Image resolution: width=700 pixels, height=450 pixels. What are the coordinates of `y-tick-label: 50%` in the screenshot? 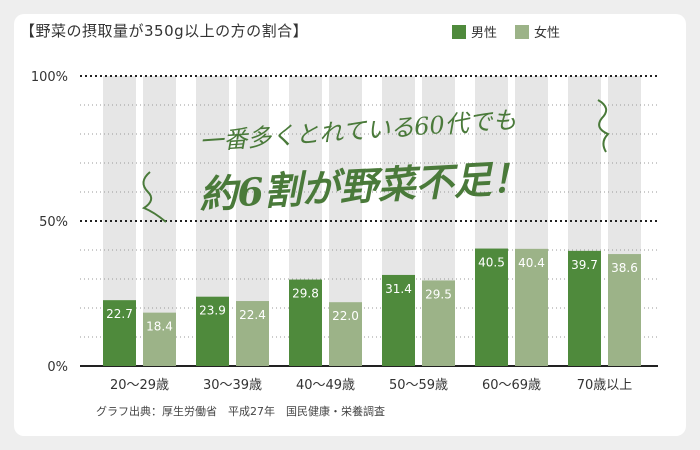 It's located at (53, 222).